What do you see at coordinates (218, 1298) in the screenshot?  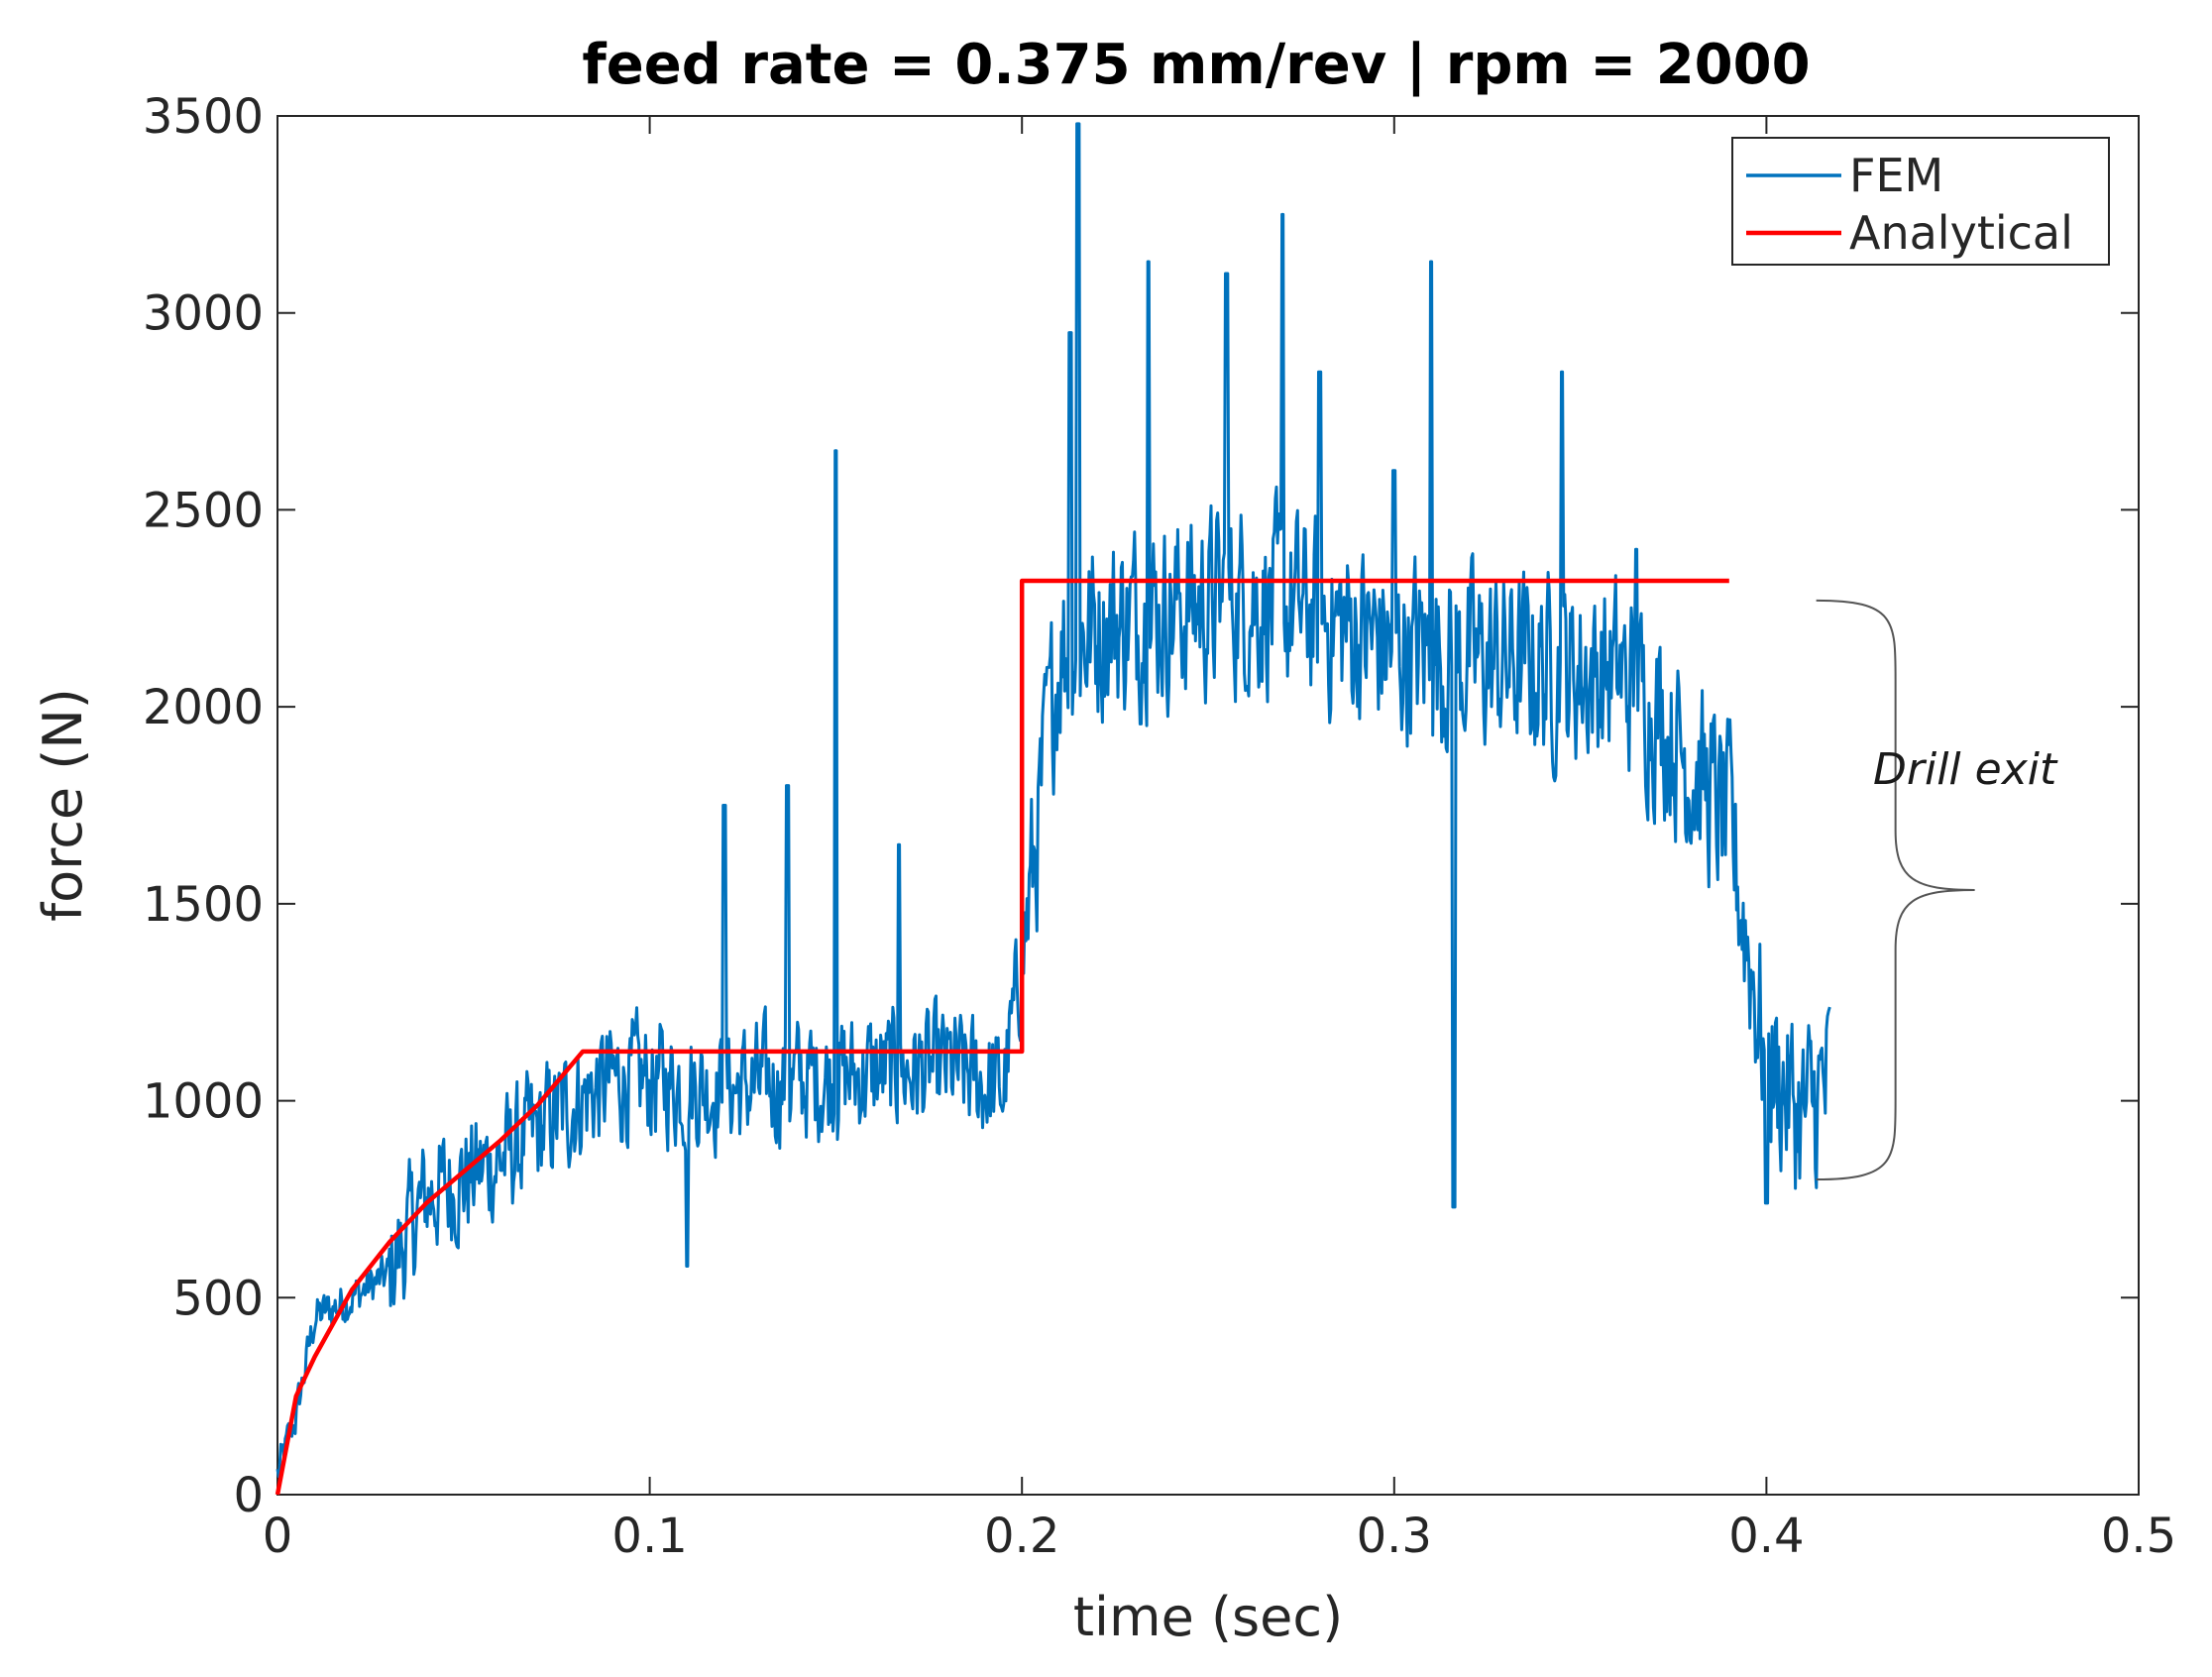 I see `y-tick-label: 500` at bounding box center [218, 1298].